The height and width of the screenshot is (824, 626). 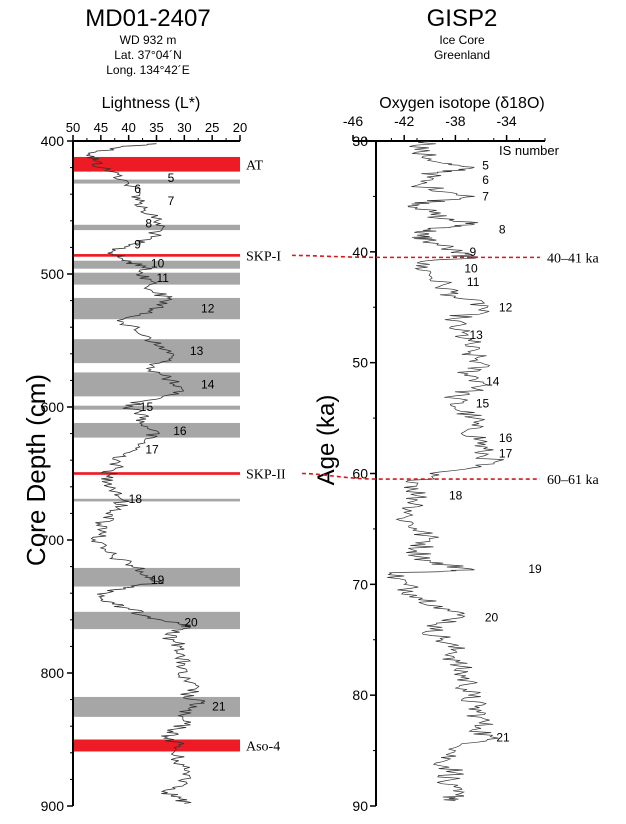 What do you see at coordinates (462, 55) in the screenshot?
I see `right-subtitle-line: Greenland` at bounding box center [462, 55].